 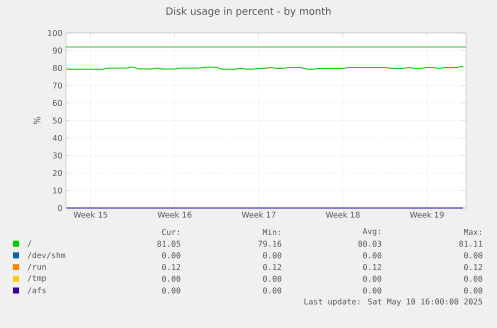 I want to click on chart-title: Disk usage in percent - by month, so click(x=248, y=12).